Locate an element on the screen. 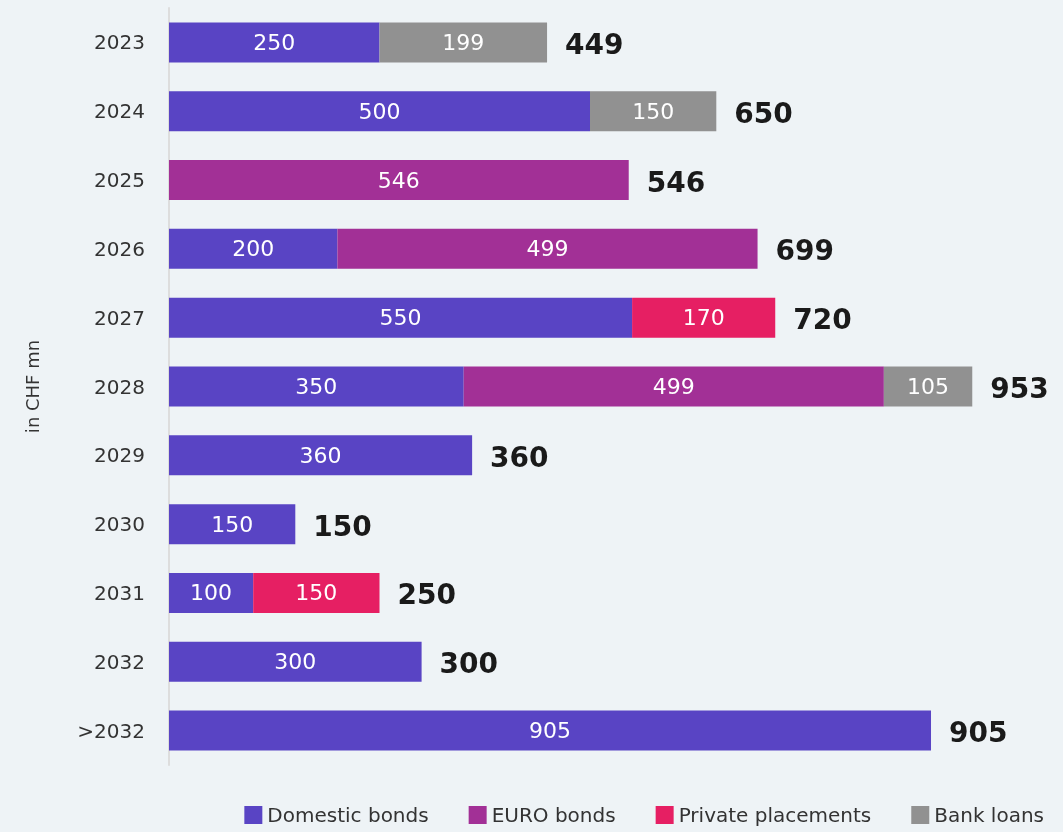  data-label: 300 is located at coordinates (295, 662).